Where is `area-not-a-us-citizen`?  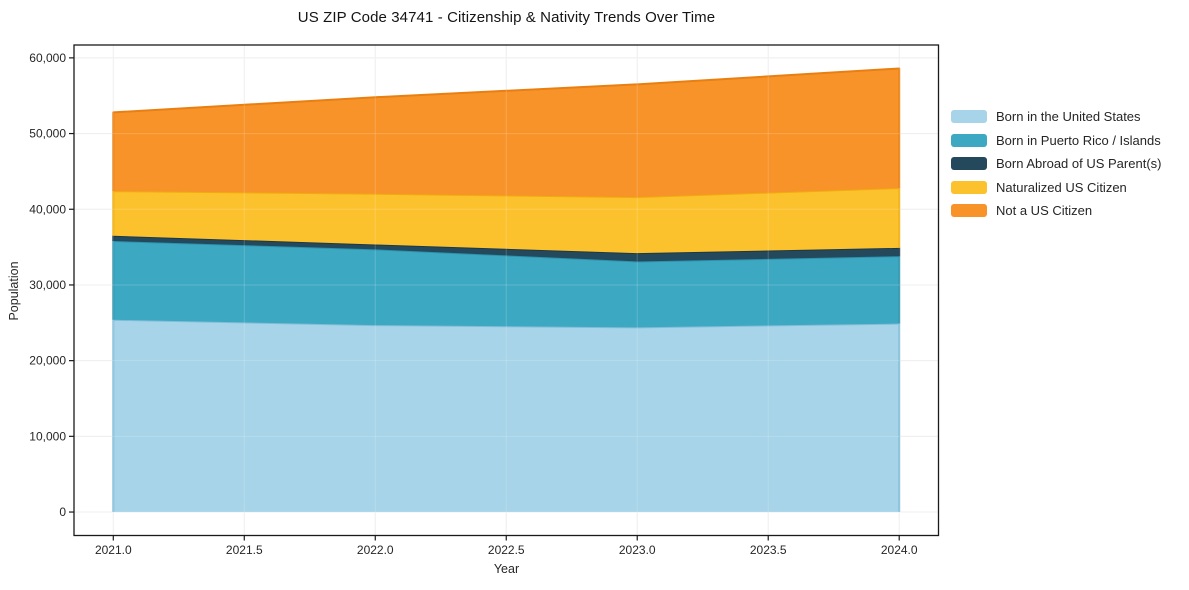
area-not-a-us-citizen is located at coordinates (506, 133).